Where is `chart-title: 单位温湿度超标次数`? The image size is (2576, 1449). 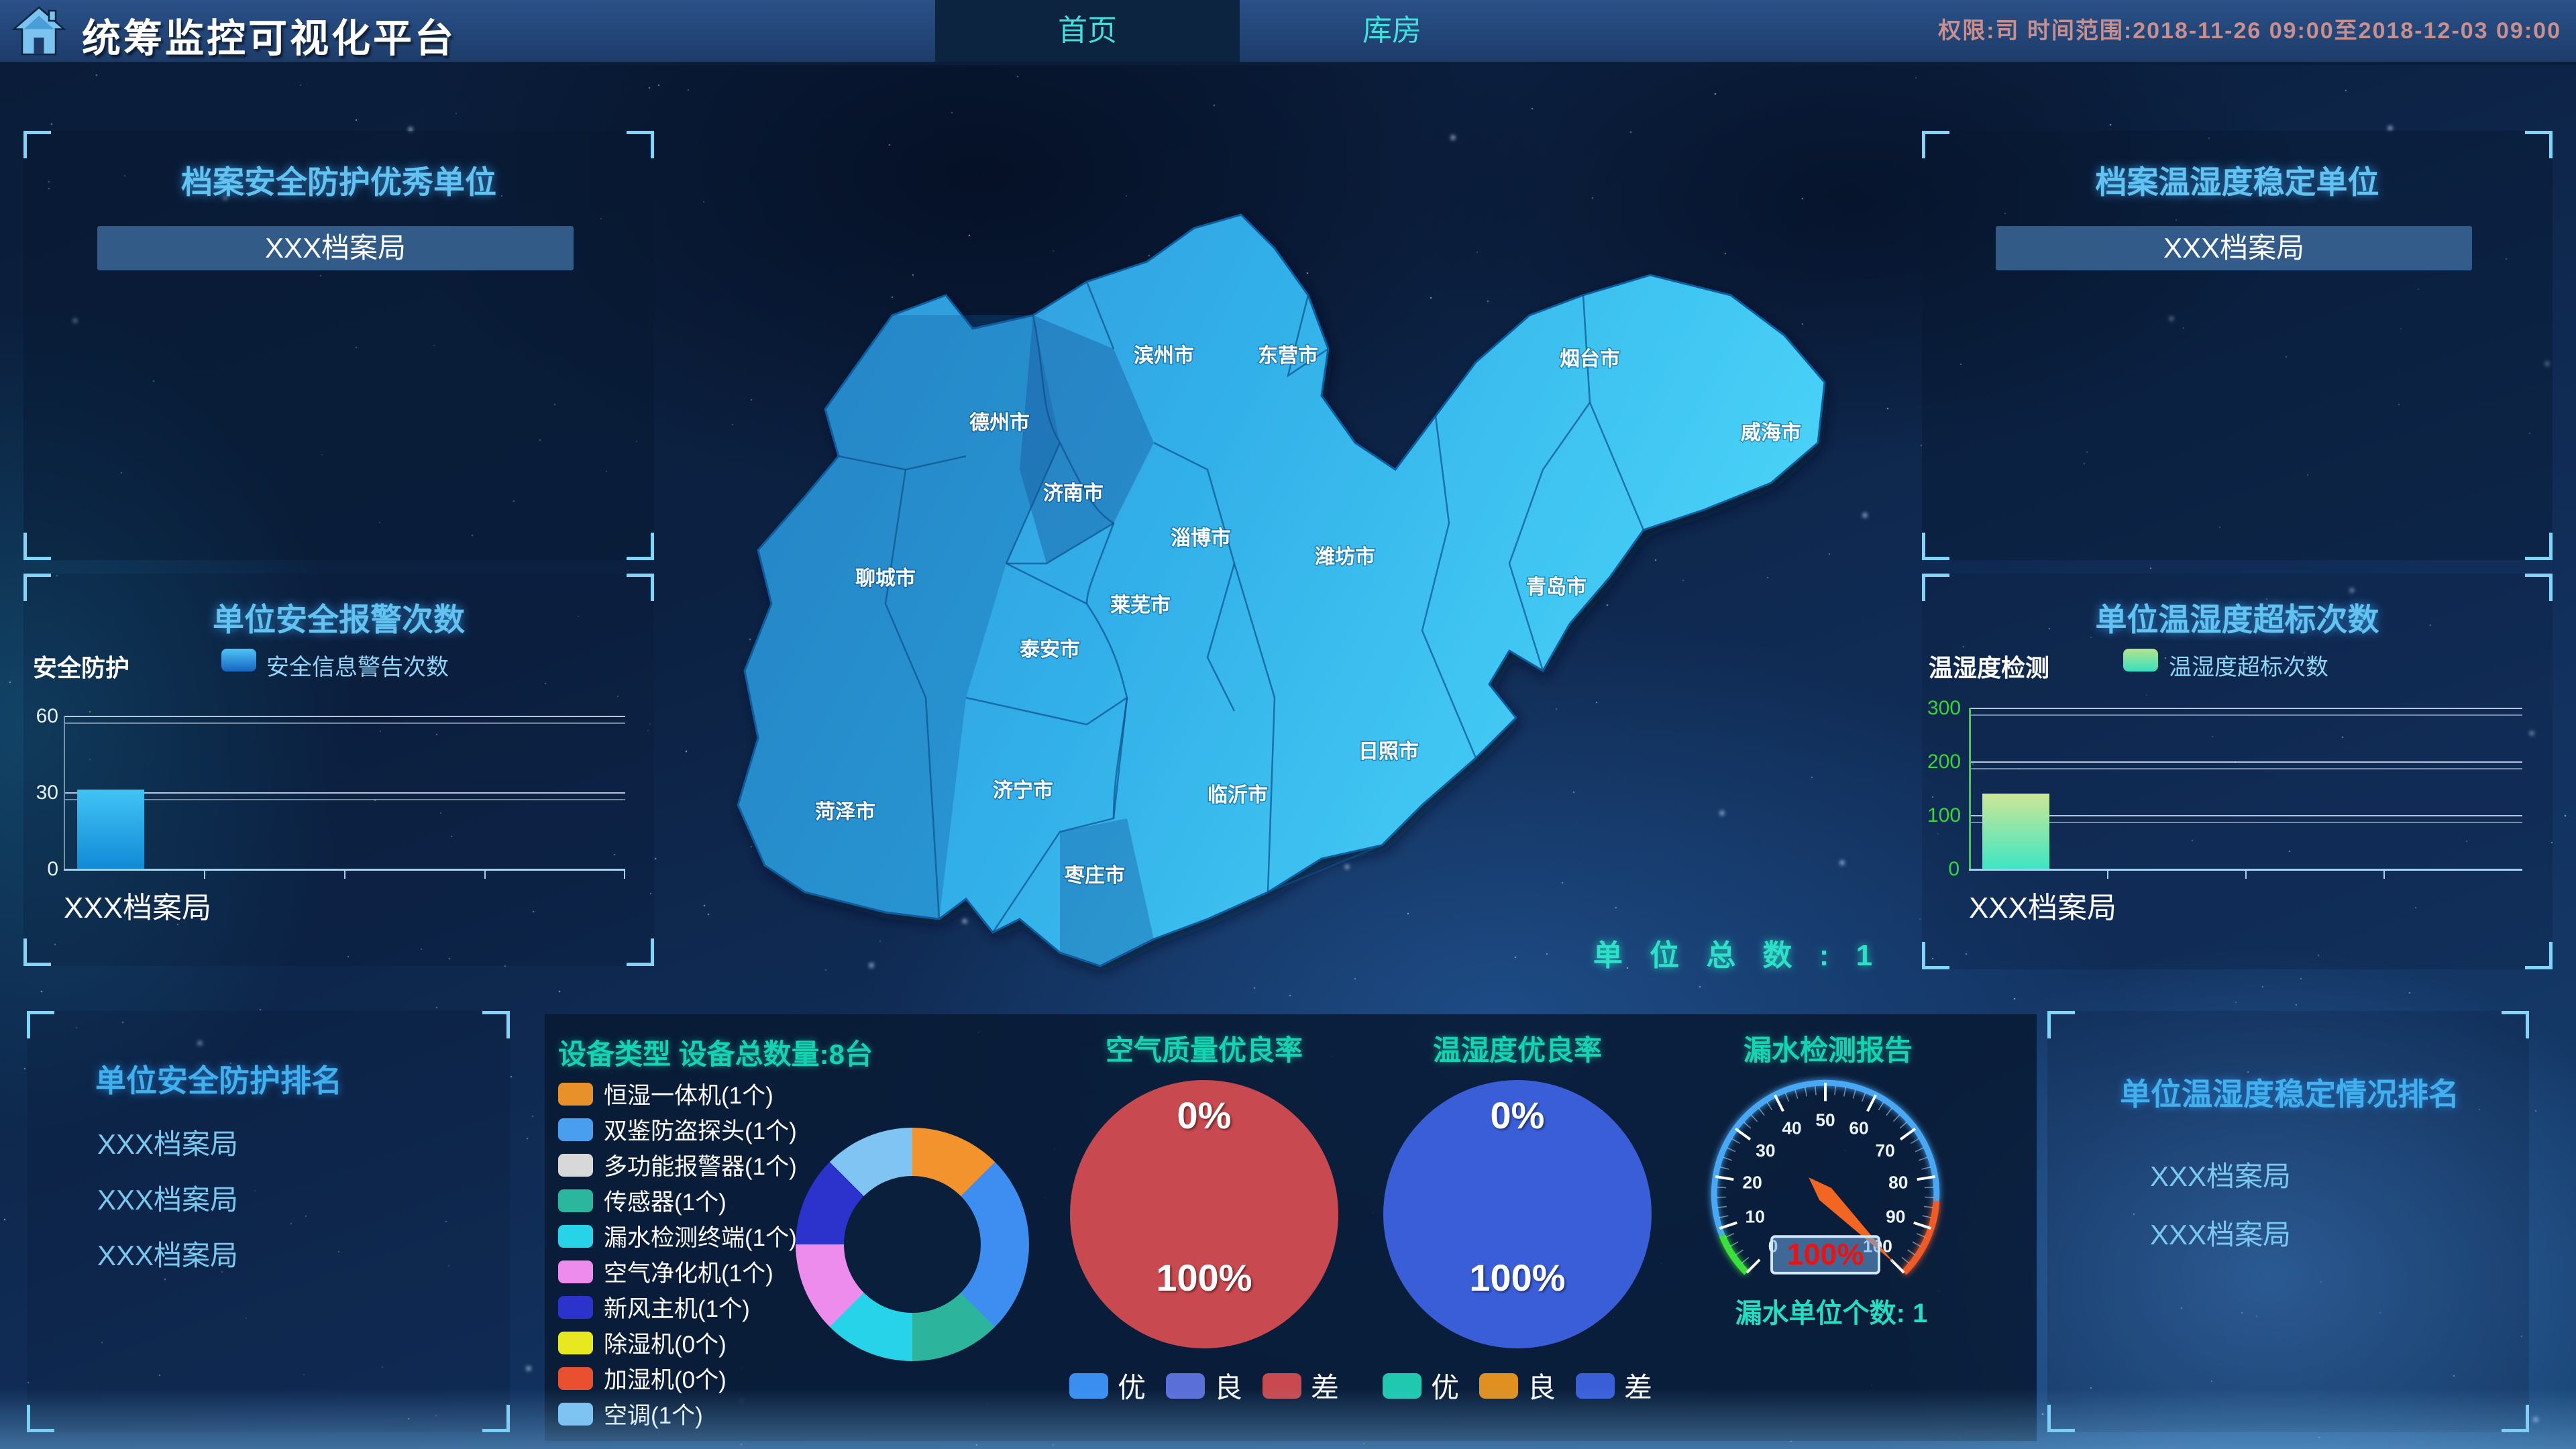 chart-title: 单位温湿度超标次数 is located at coordinates (2237, 619).